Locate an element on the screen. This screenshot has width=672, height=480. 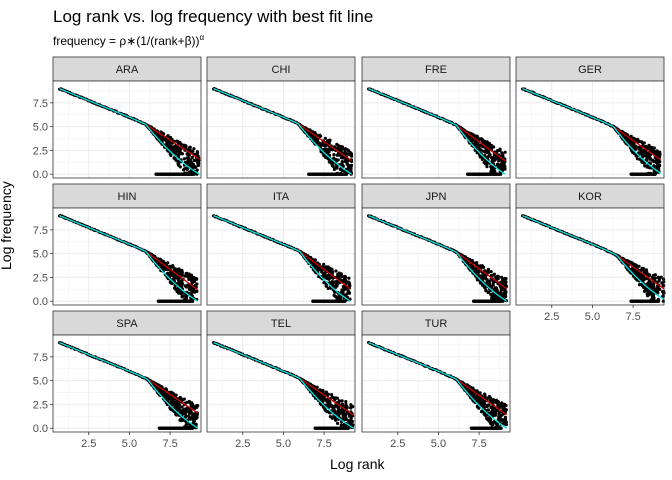
strip-label: TEL is located at coordinates (281, 324).